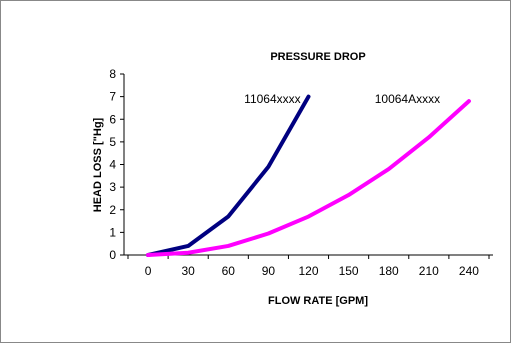 The width and height of the screenshot is (511, 347). Describe the element at coordinates (112, 187) in the screenshot. I see `y-tick-label: 3` at that location.